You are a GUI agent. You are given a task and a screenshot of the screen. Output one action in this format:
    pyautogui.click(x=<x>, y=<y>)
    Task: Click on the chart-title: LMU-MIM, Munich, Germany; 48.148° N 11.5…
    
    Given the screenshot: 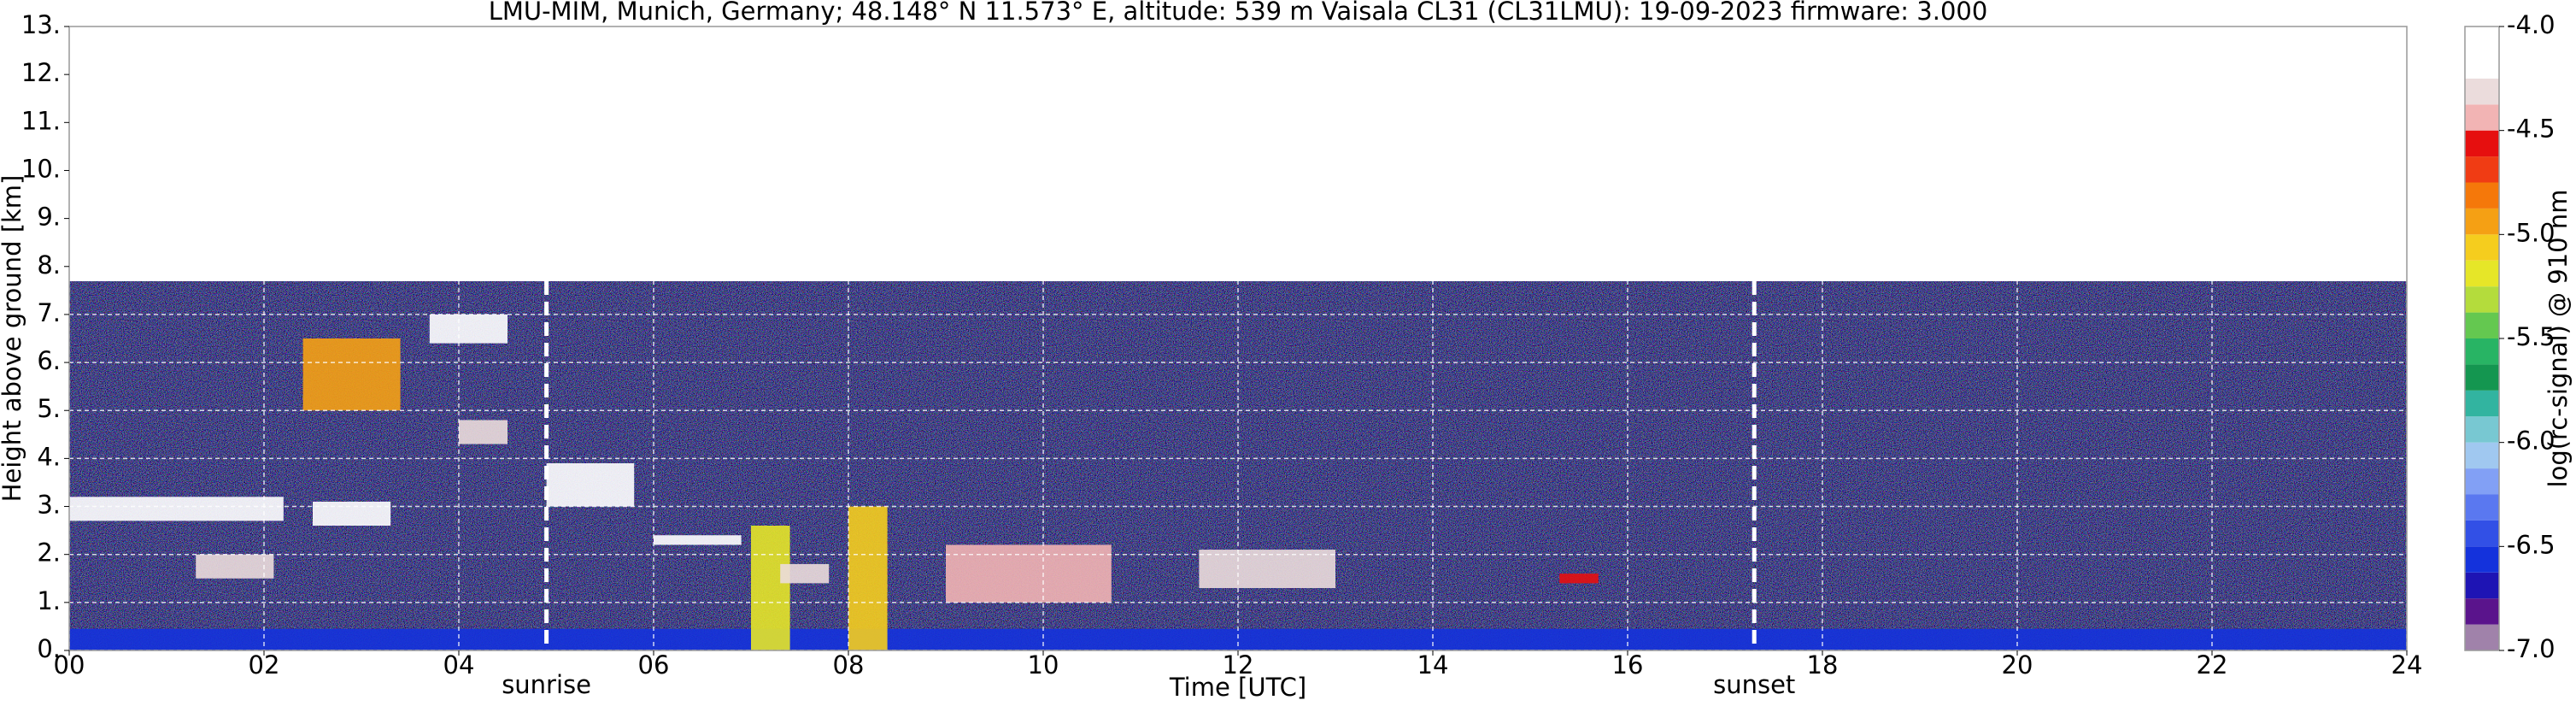 What is the action you would take?
    pyautogui.click(x=1238, y=13)
    